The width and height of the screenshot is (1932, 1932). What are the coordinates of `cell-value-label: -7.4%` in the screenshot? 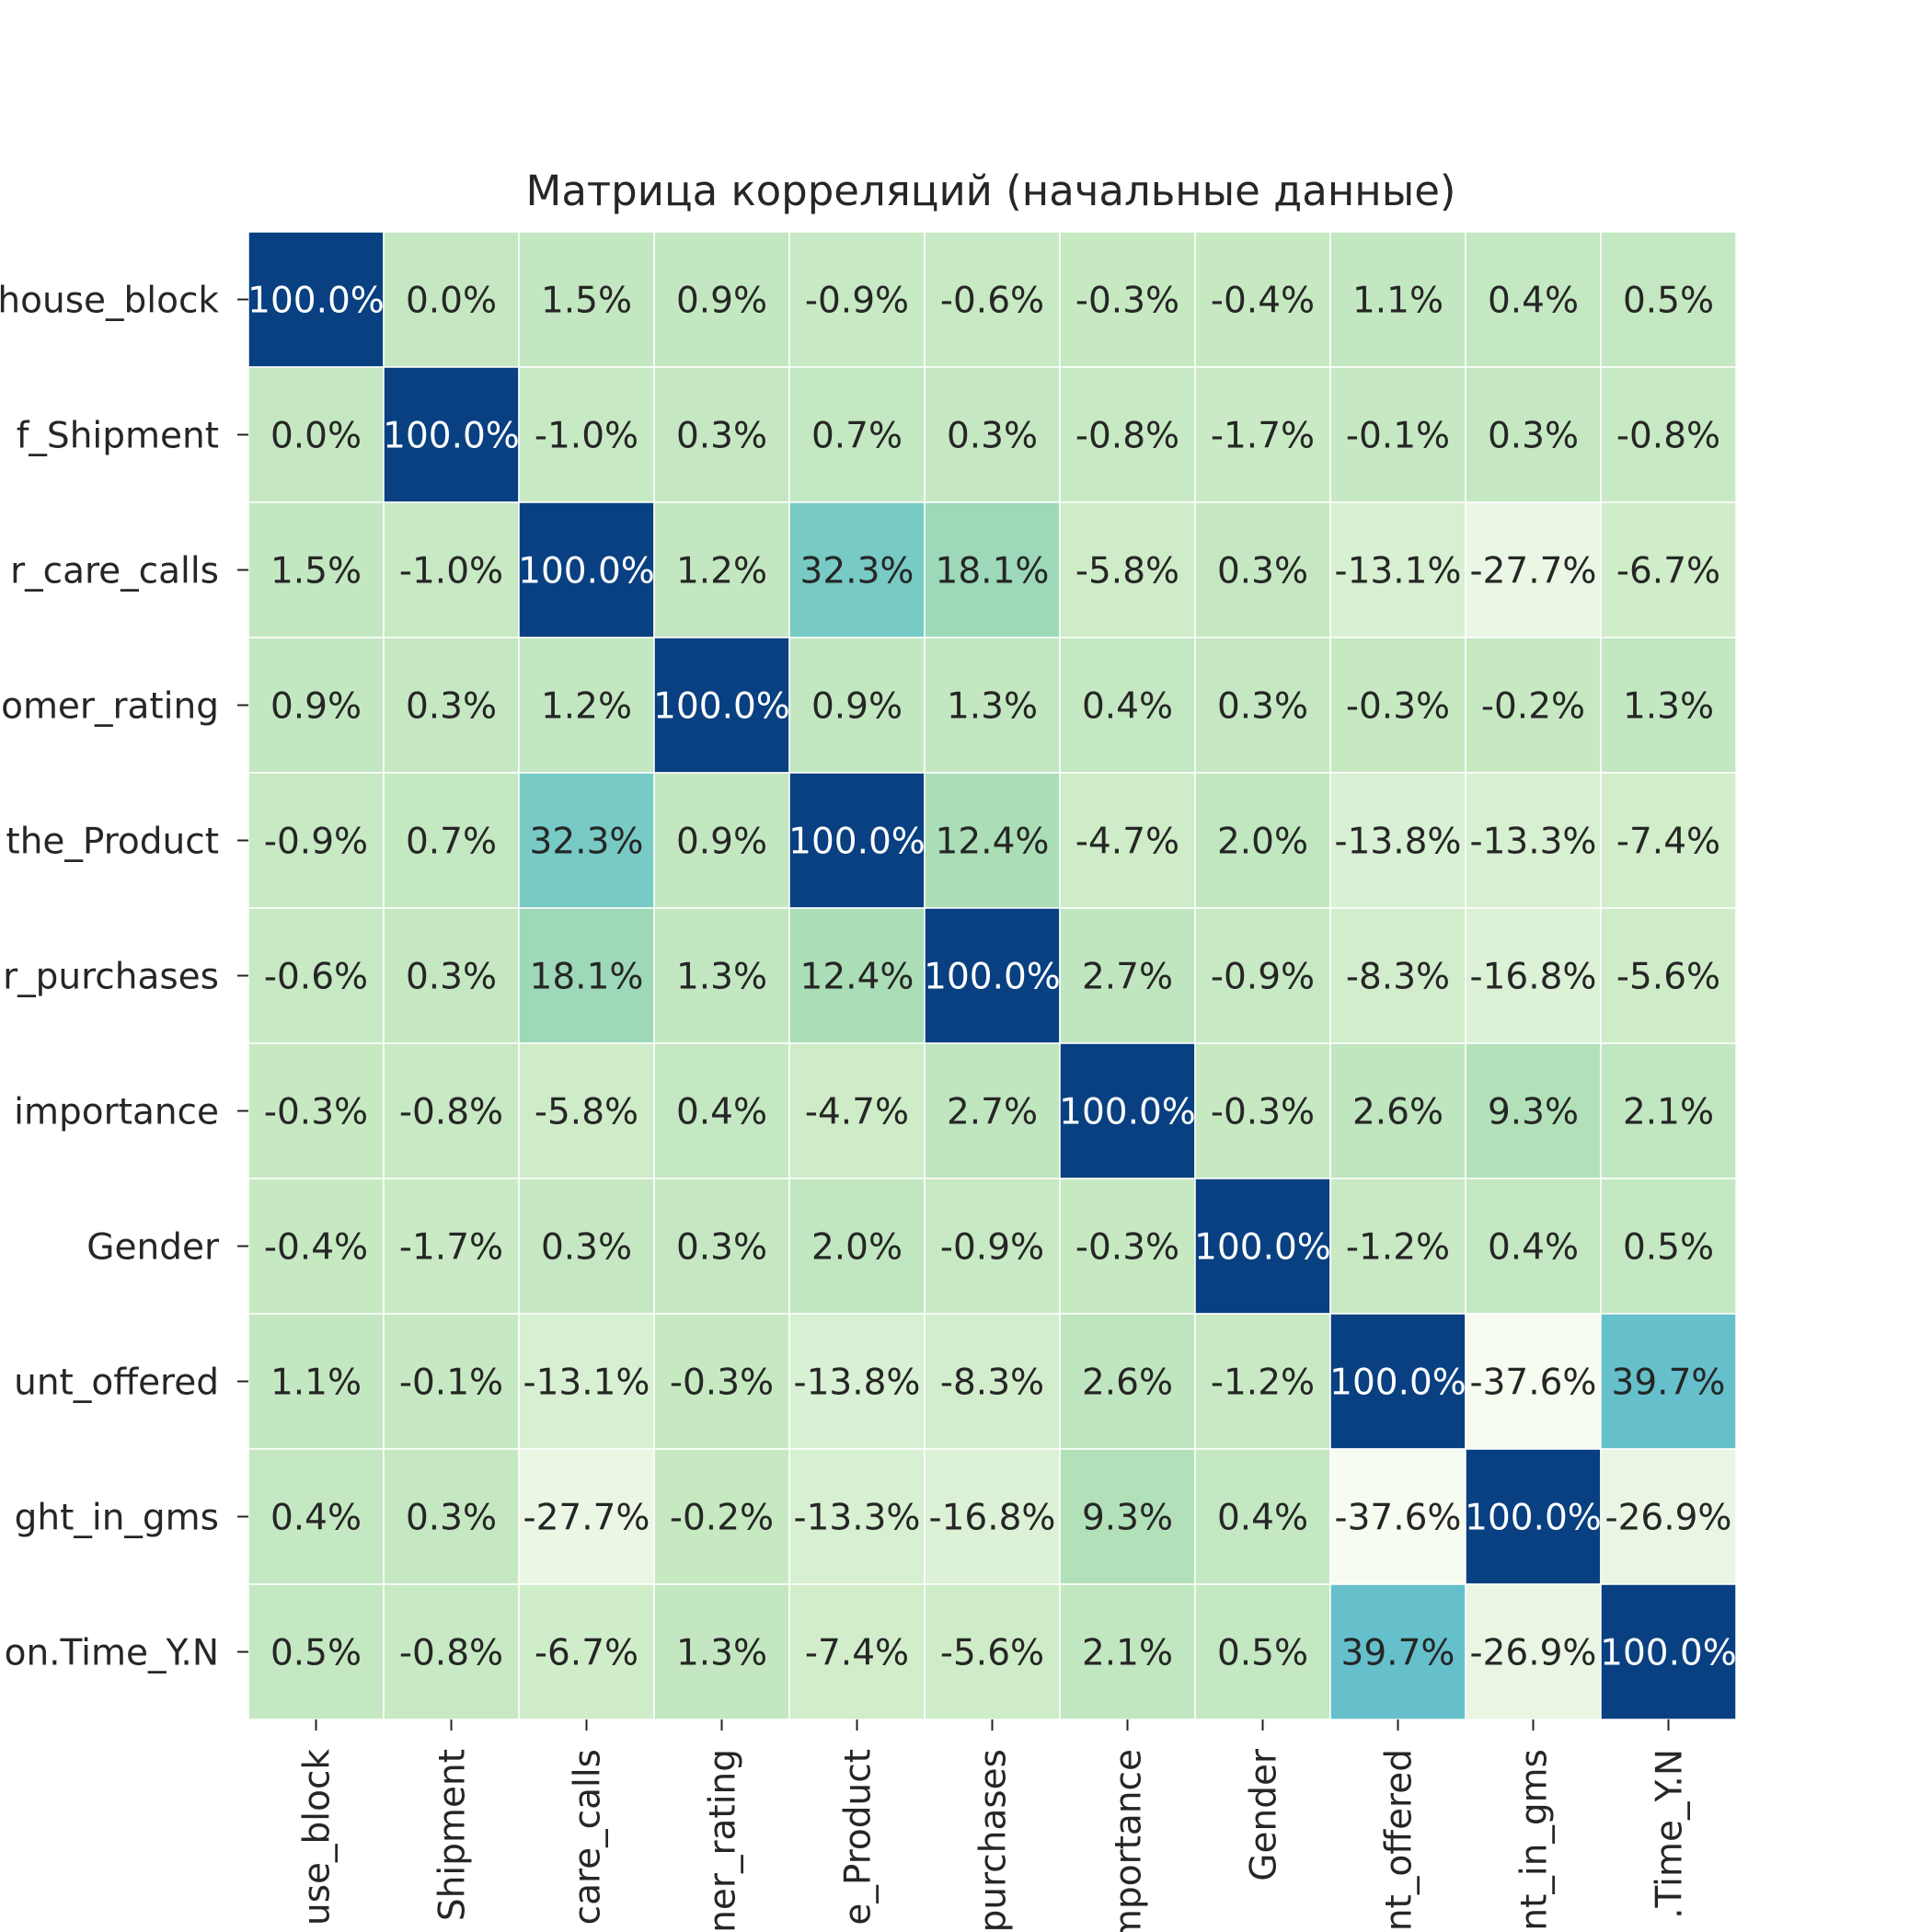 It's located at (1668, 842).